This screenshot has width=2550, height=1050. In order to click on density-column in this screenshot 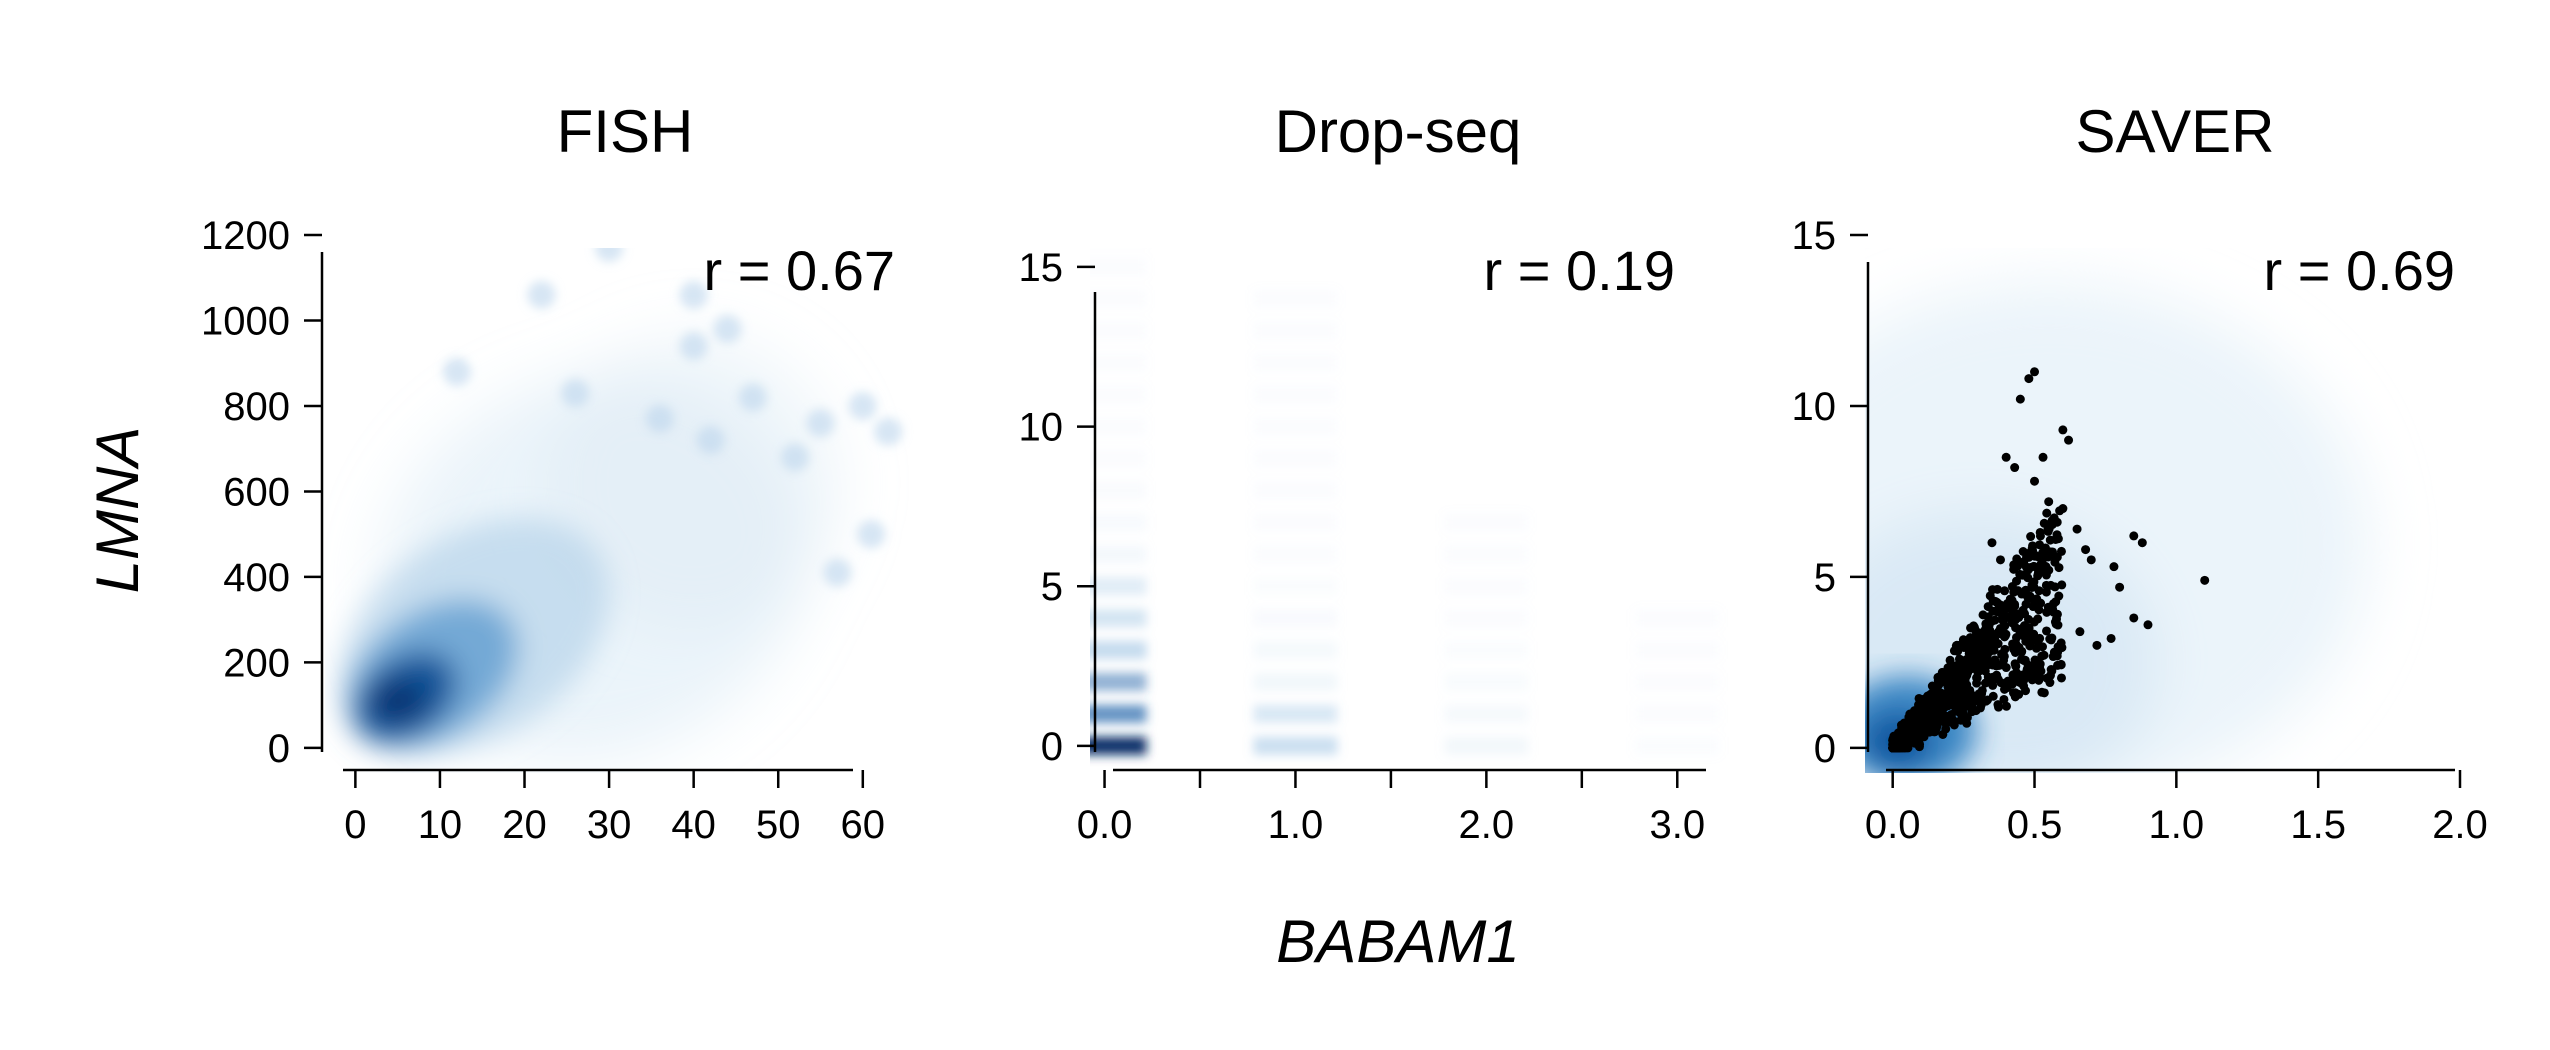, I will do `click(1677, 682)`.